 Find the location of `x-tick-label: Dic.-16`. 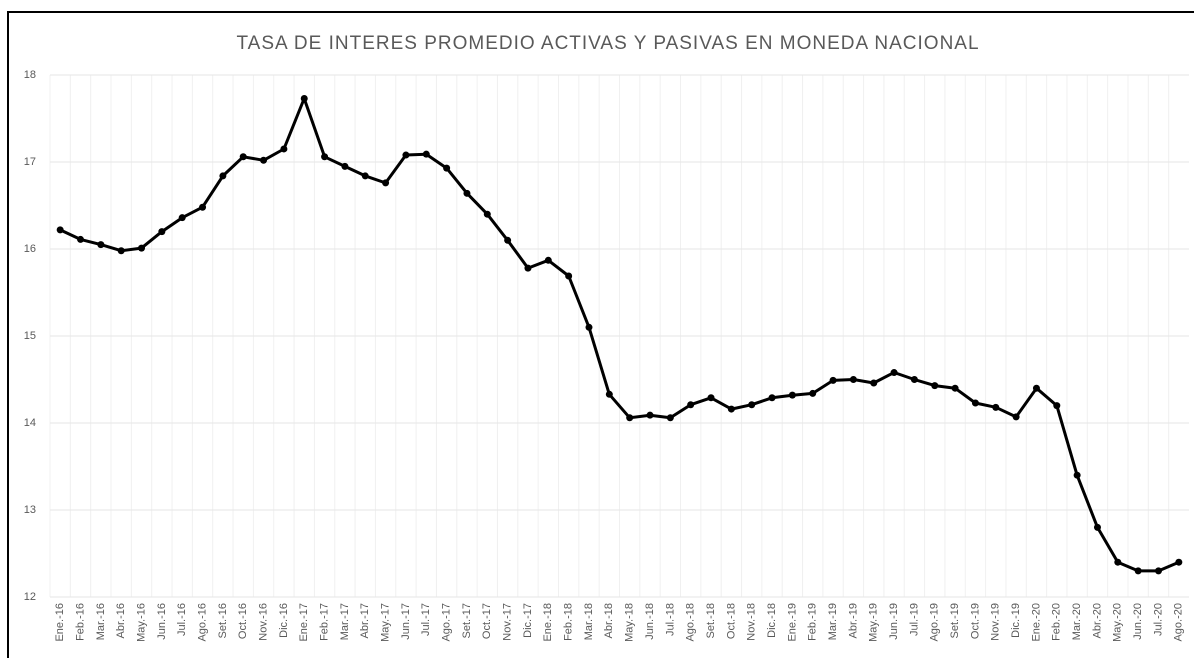

x-tick-label: Dic.-16 is located at coordinates (284, 620).